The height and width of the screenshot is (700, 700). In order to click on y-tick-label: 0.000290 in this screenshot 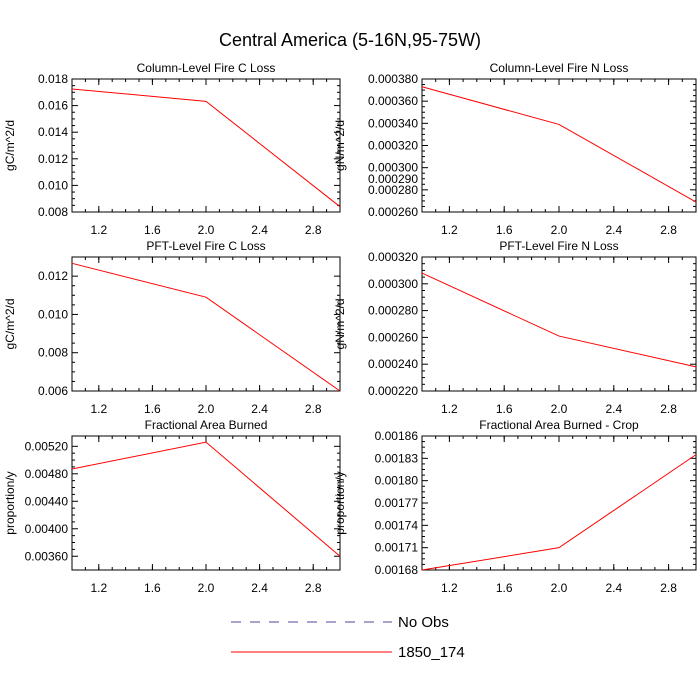, I will do `click(393, 179)`.